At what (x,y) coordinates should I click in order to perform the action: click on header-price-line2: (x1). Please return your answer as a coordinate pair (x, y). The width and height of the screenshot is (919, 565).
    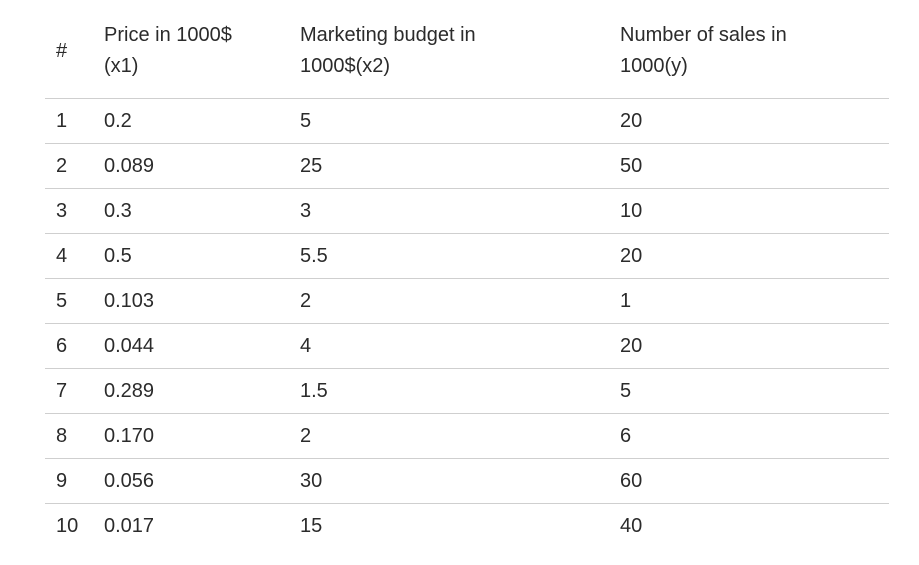
    Looking at the image, I should click on (121, 66).